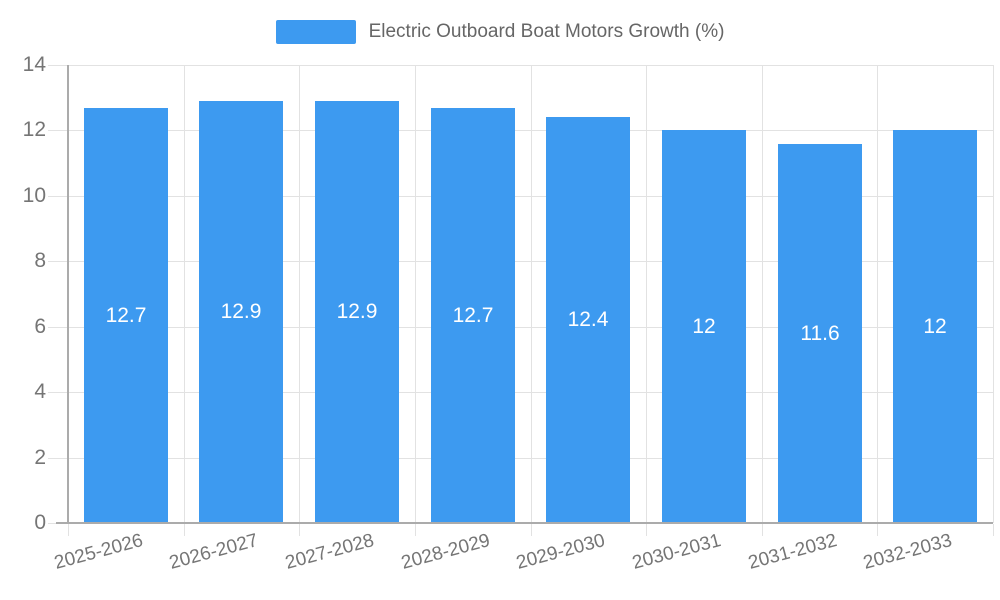 This screenshot has width=1000, height=600. Describe the element at coordinates (40, 326) in the screenshot. I see `y-axis-tick-label: 6` at that location.